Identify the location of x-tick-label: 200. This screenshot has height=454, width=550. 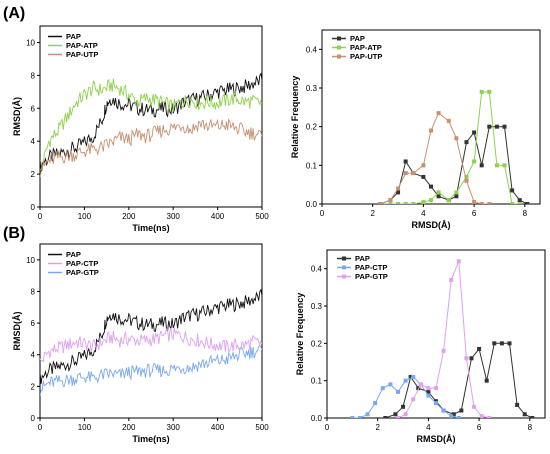
(129, 216).